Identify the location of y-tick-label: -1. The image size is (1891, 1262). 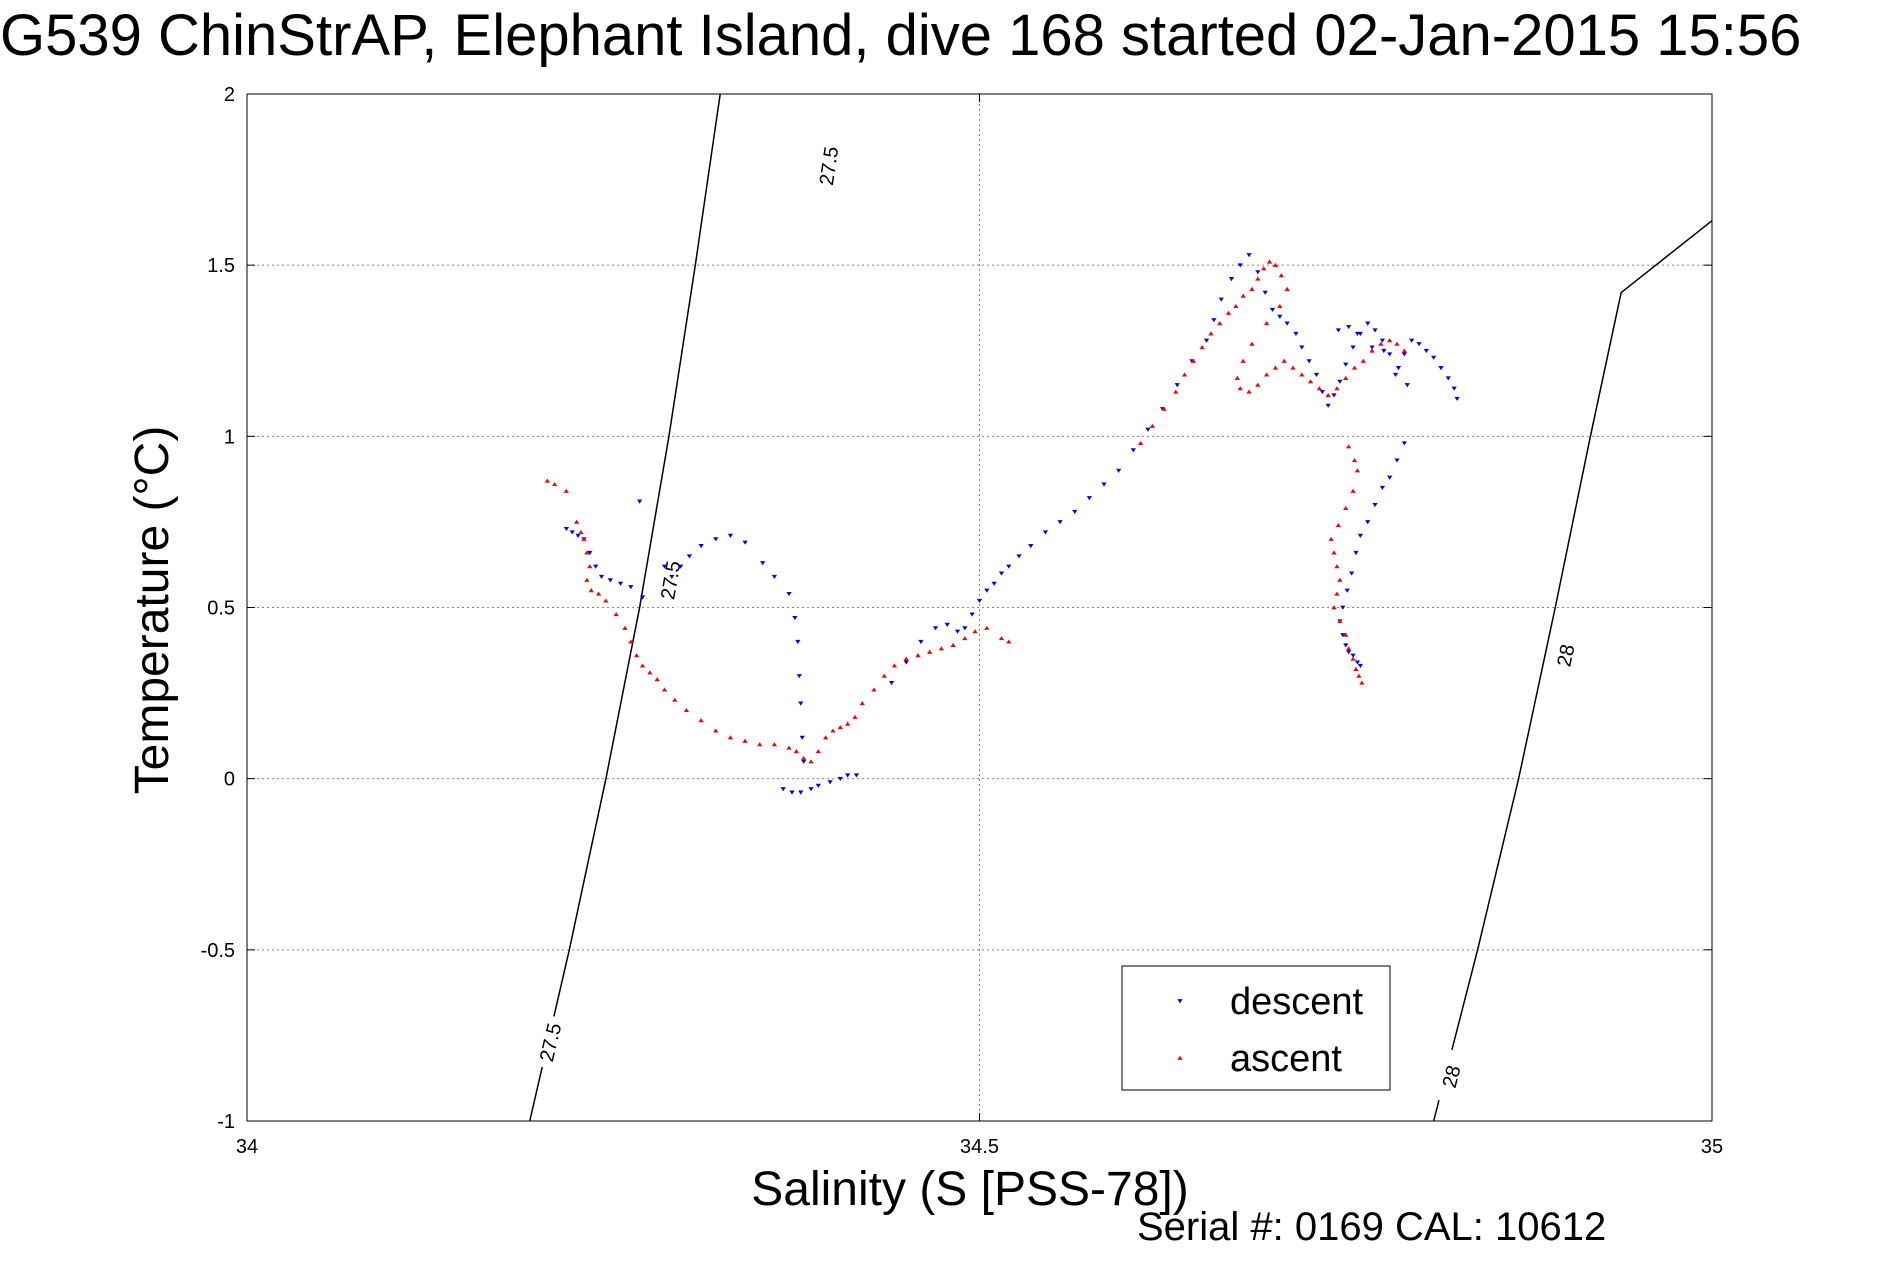
(226, 1122).